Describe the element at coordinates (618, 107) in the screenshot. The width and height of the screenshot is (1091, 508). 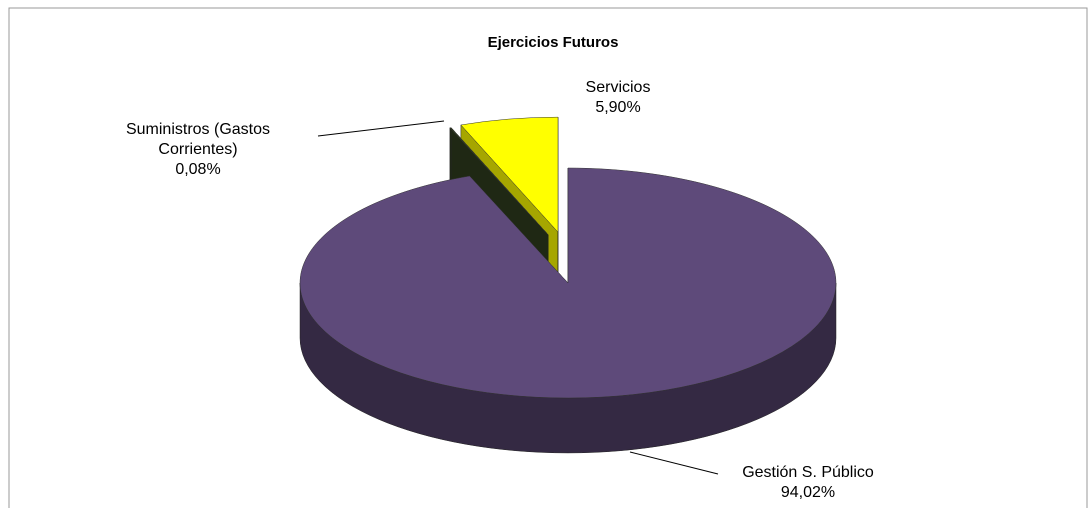
I see `value-label: 5,90%` at that location.